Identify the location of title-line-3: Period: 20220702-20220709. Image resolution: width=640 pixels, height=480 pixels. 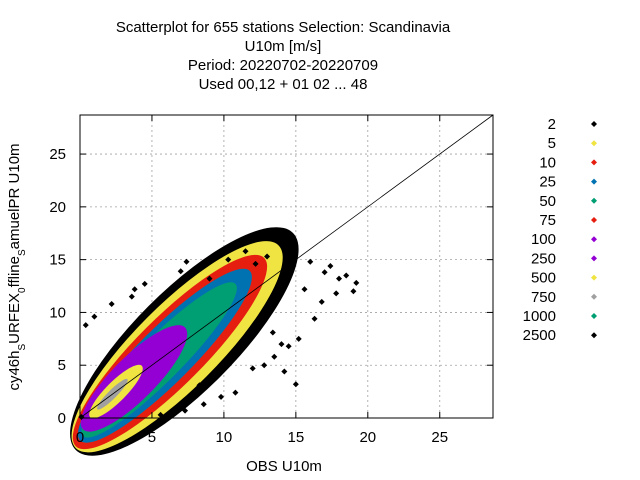
(283, 65).